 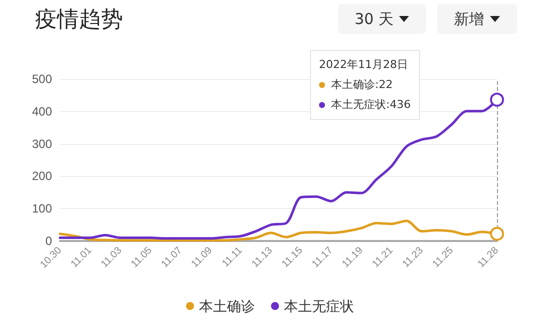 What do you see at coordinates (469, 19) in the screenshot?
I see `text: 新增` at bounding box center [469, 19].